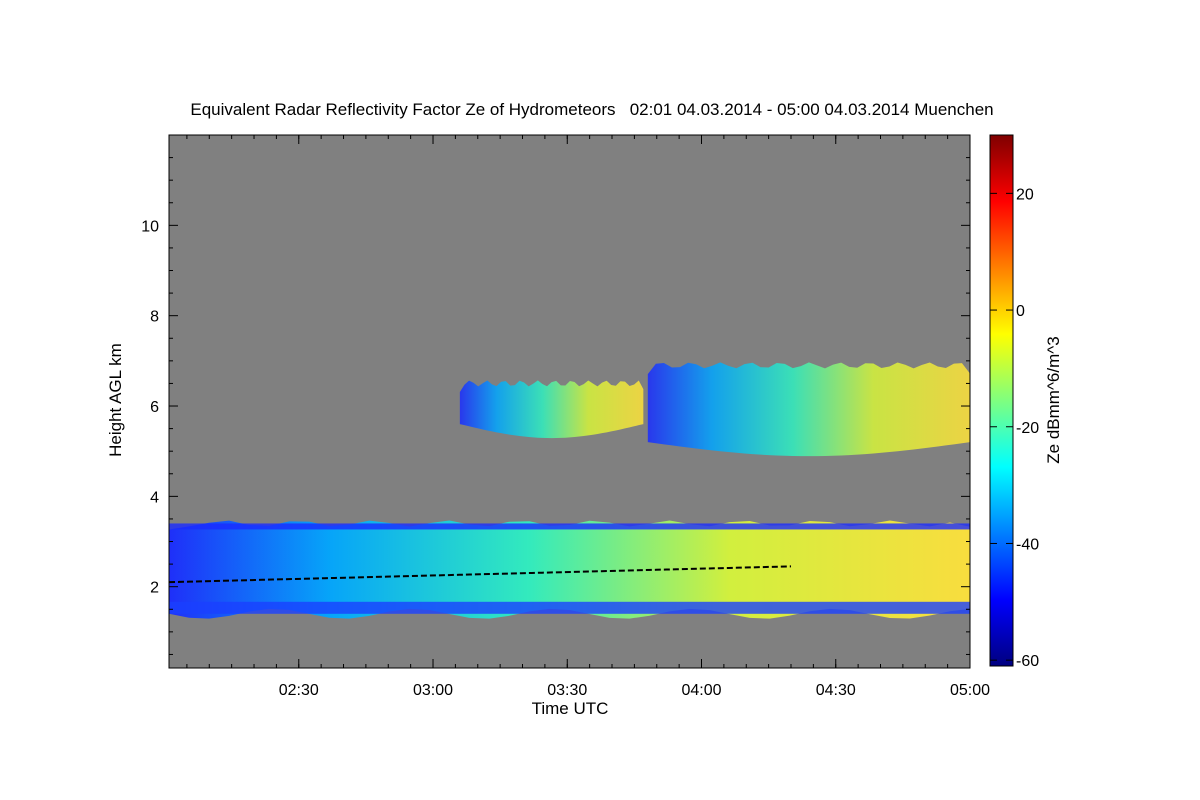 This screenshot has width=1200, height=800. Describe the element at coordinates (1053, 399) in the screenshot. I see `colorbar-label: Ze dBmm^6/m^3` at that location.